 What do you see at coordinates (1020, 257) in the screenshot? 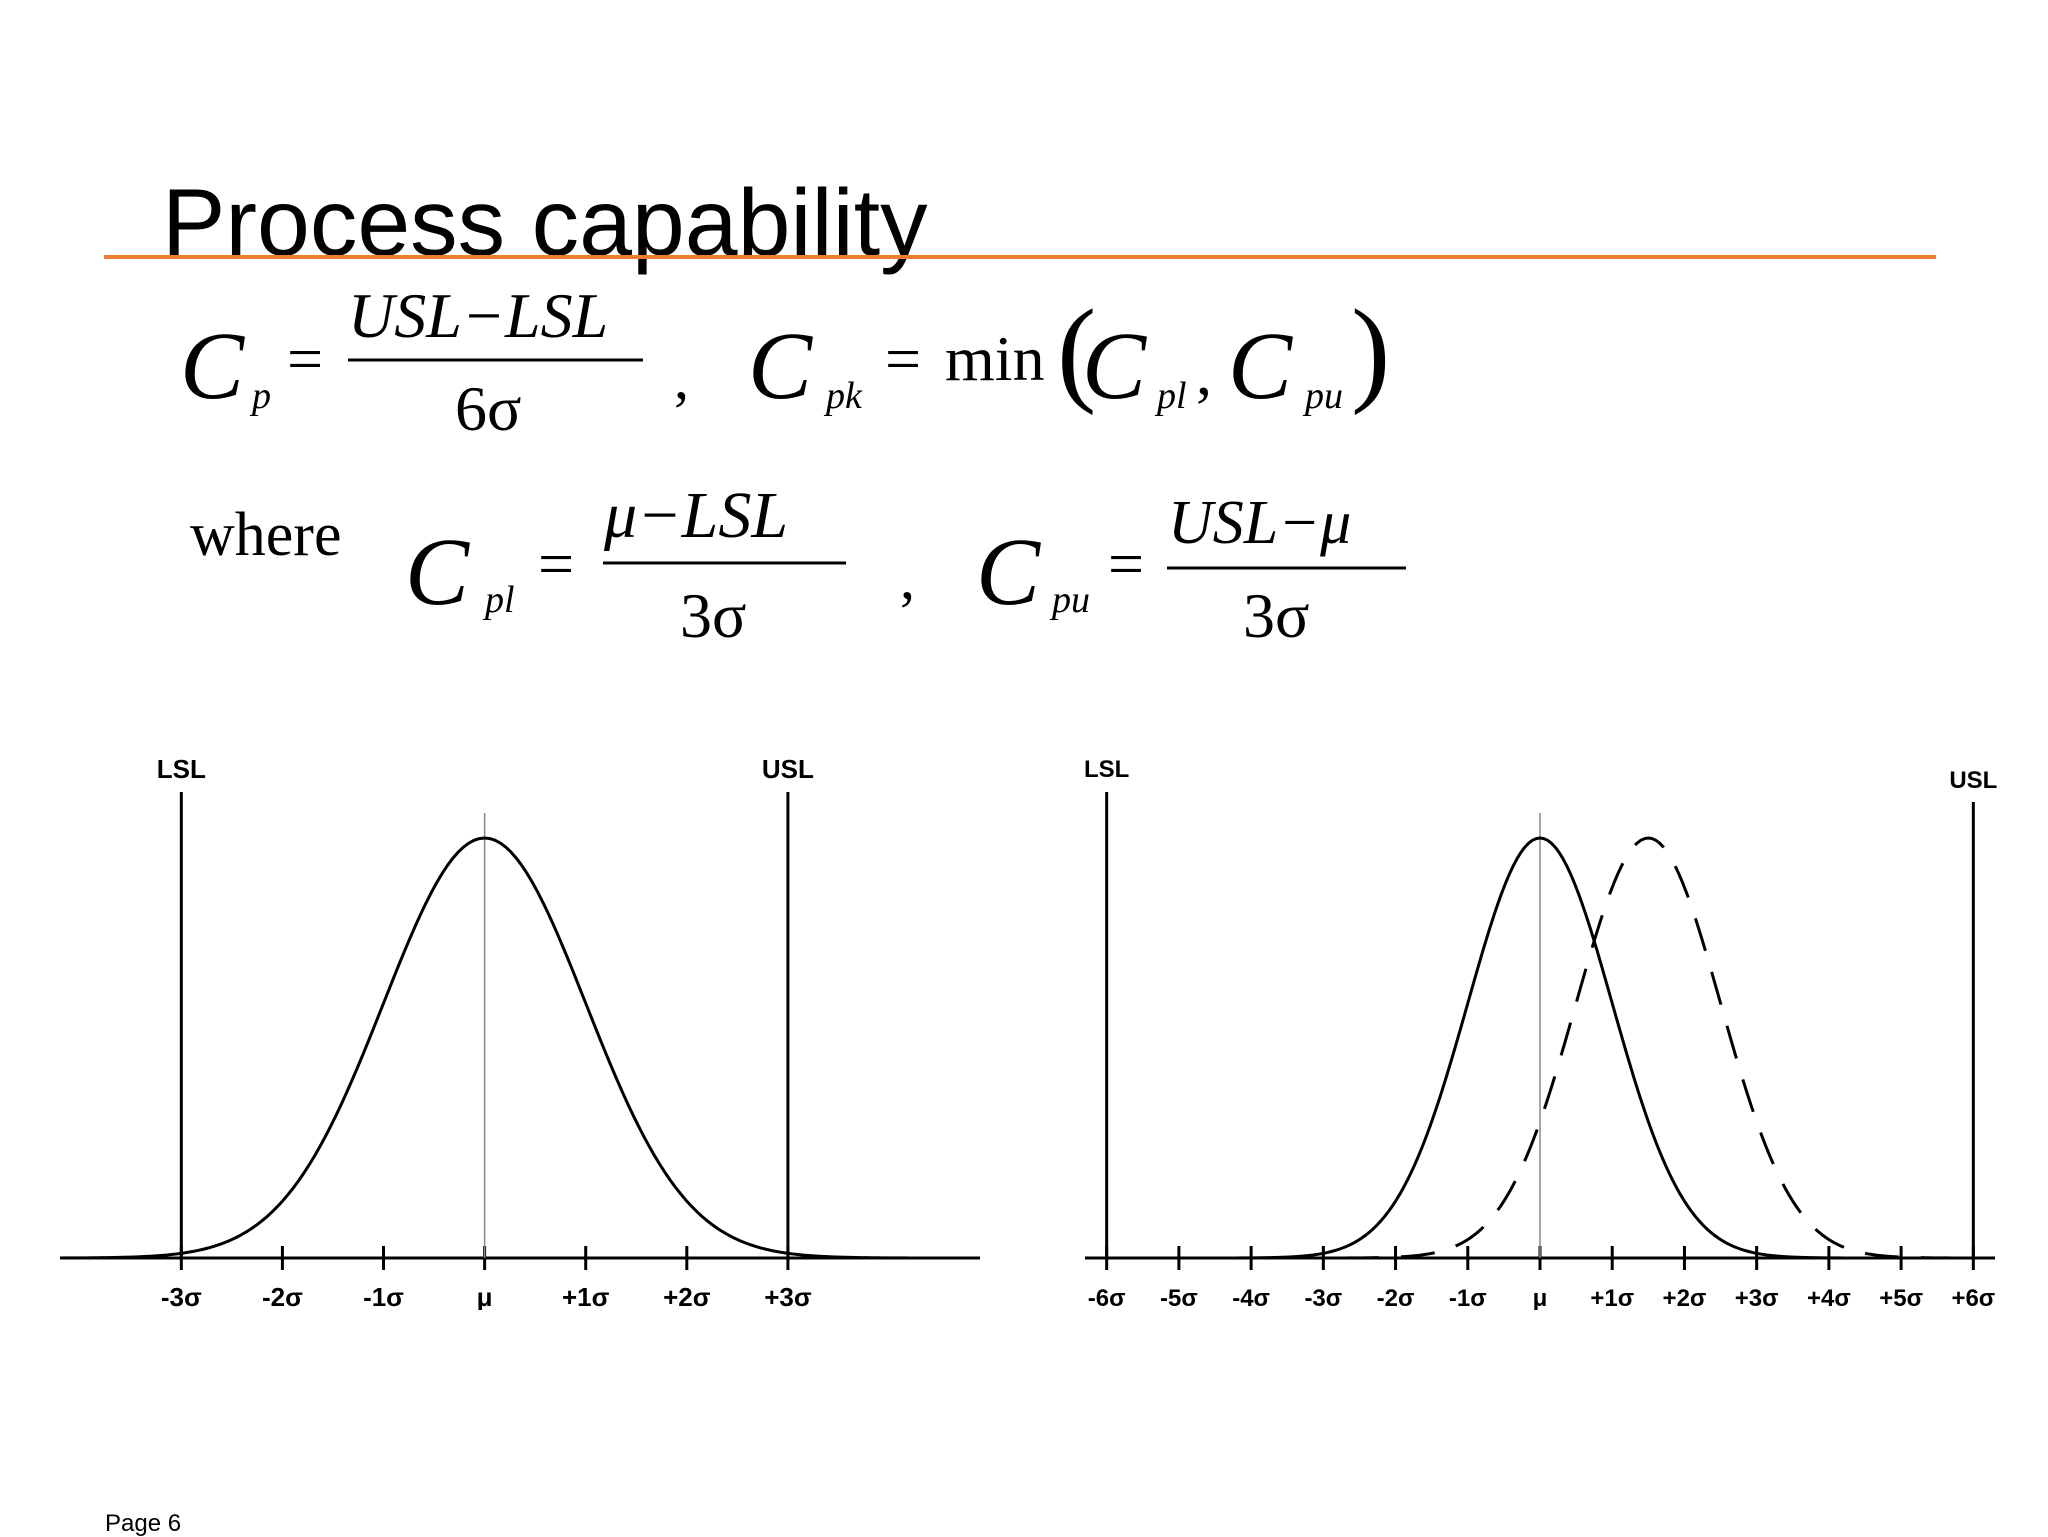
I see `title-underline` at bounding box center [1020, 257].